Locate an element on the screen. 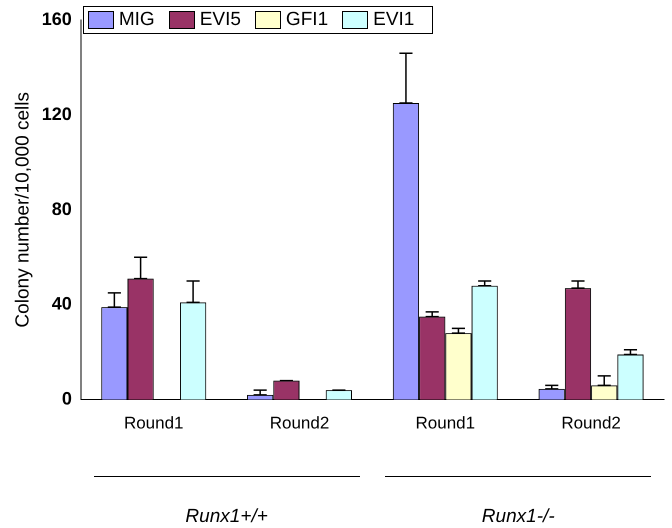 The width and height of the screenshot is (672, 528). legend-label: EVI5 is located at coordinates (219, 20).